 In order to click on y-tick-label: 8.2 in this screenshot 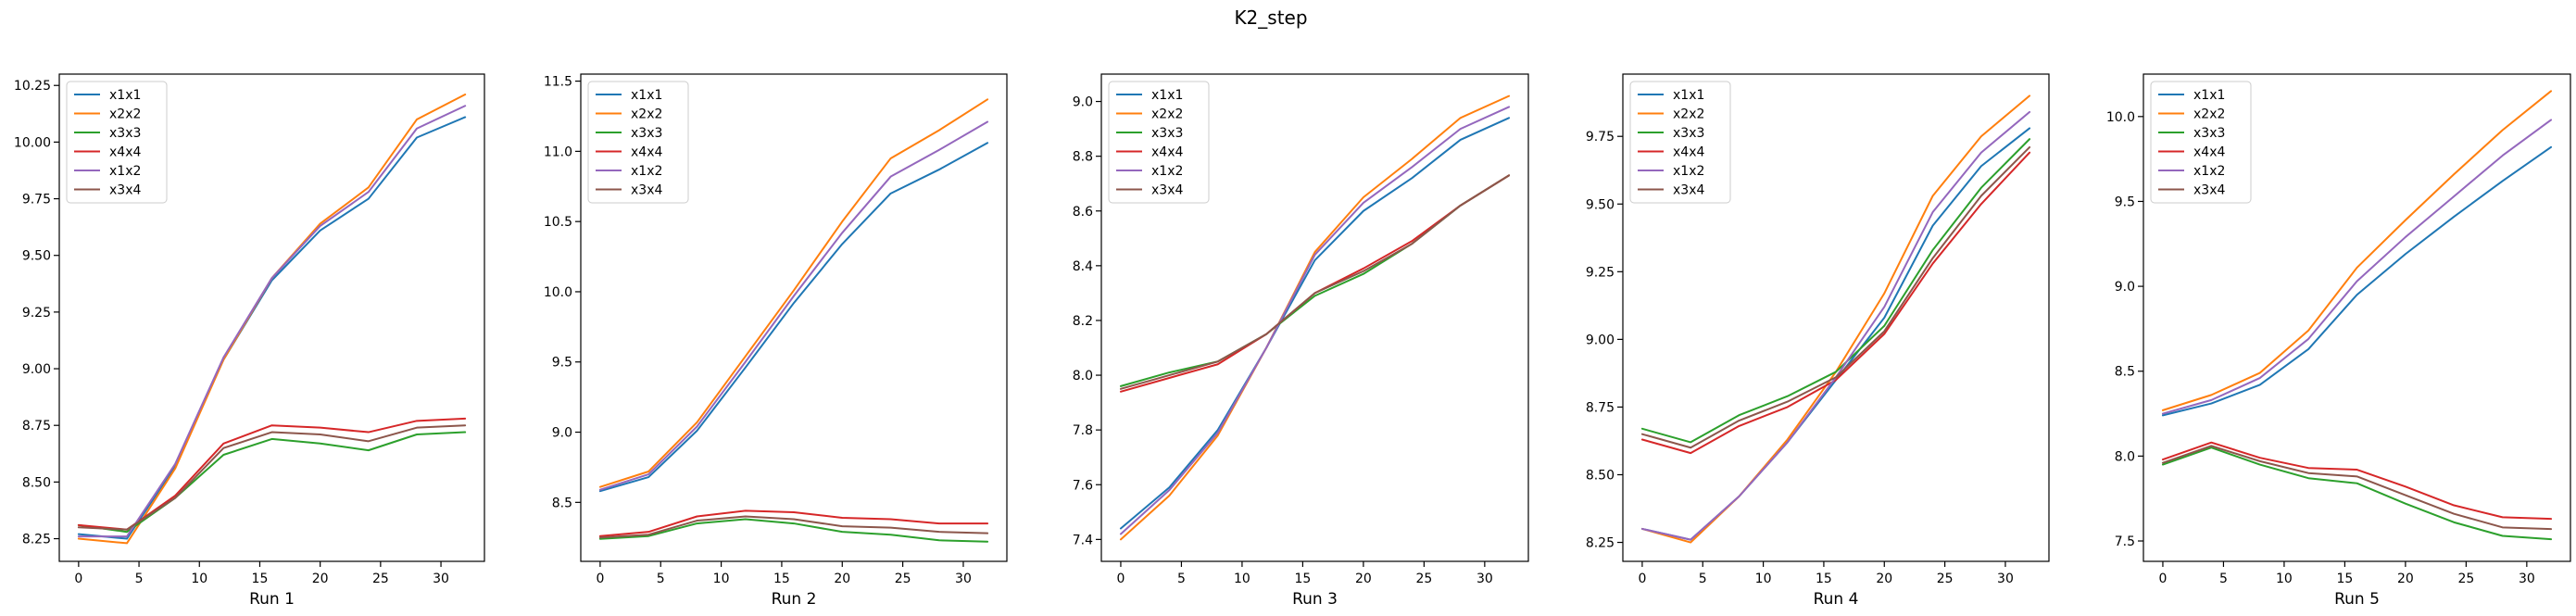, I will do `click(1083, 321)`.